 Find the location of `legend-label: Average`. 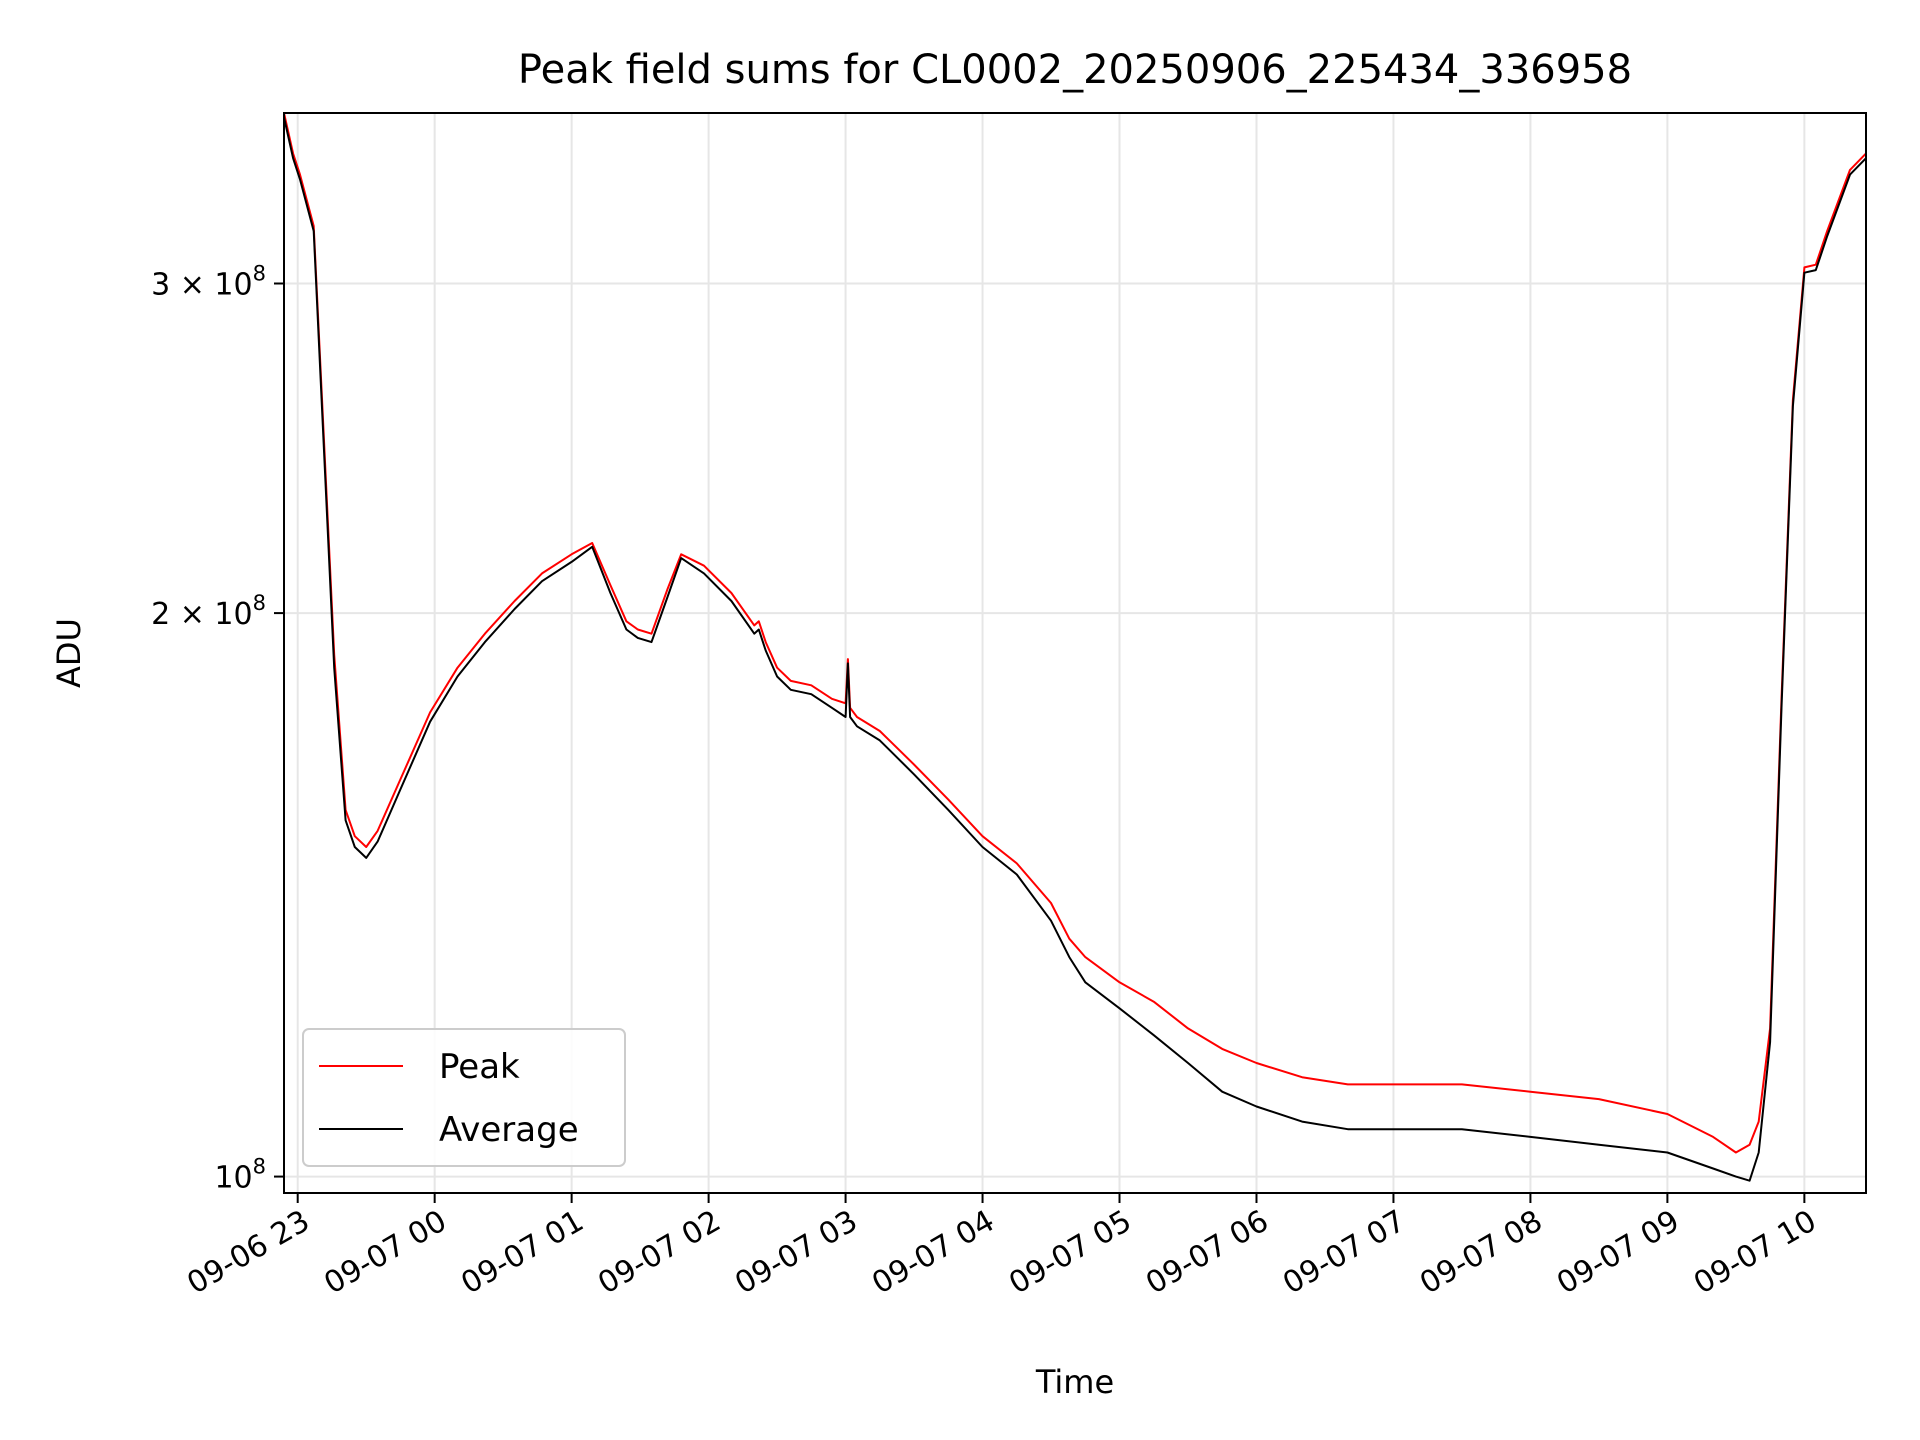

legend-label: Average is located at coordinates (509, 1130).